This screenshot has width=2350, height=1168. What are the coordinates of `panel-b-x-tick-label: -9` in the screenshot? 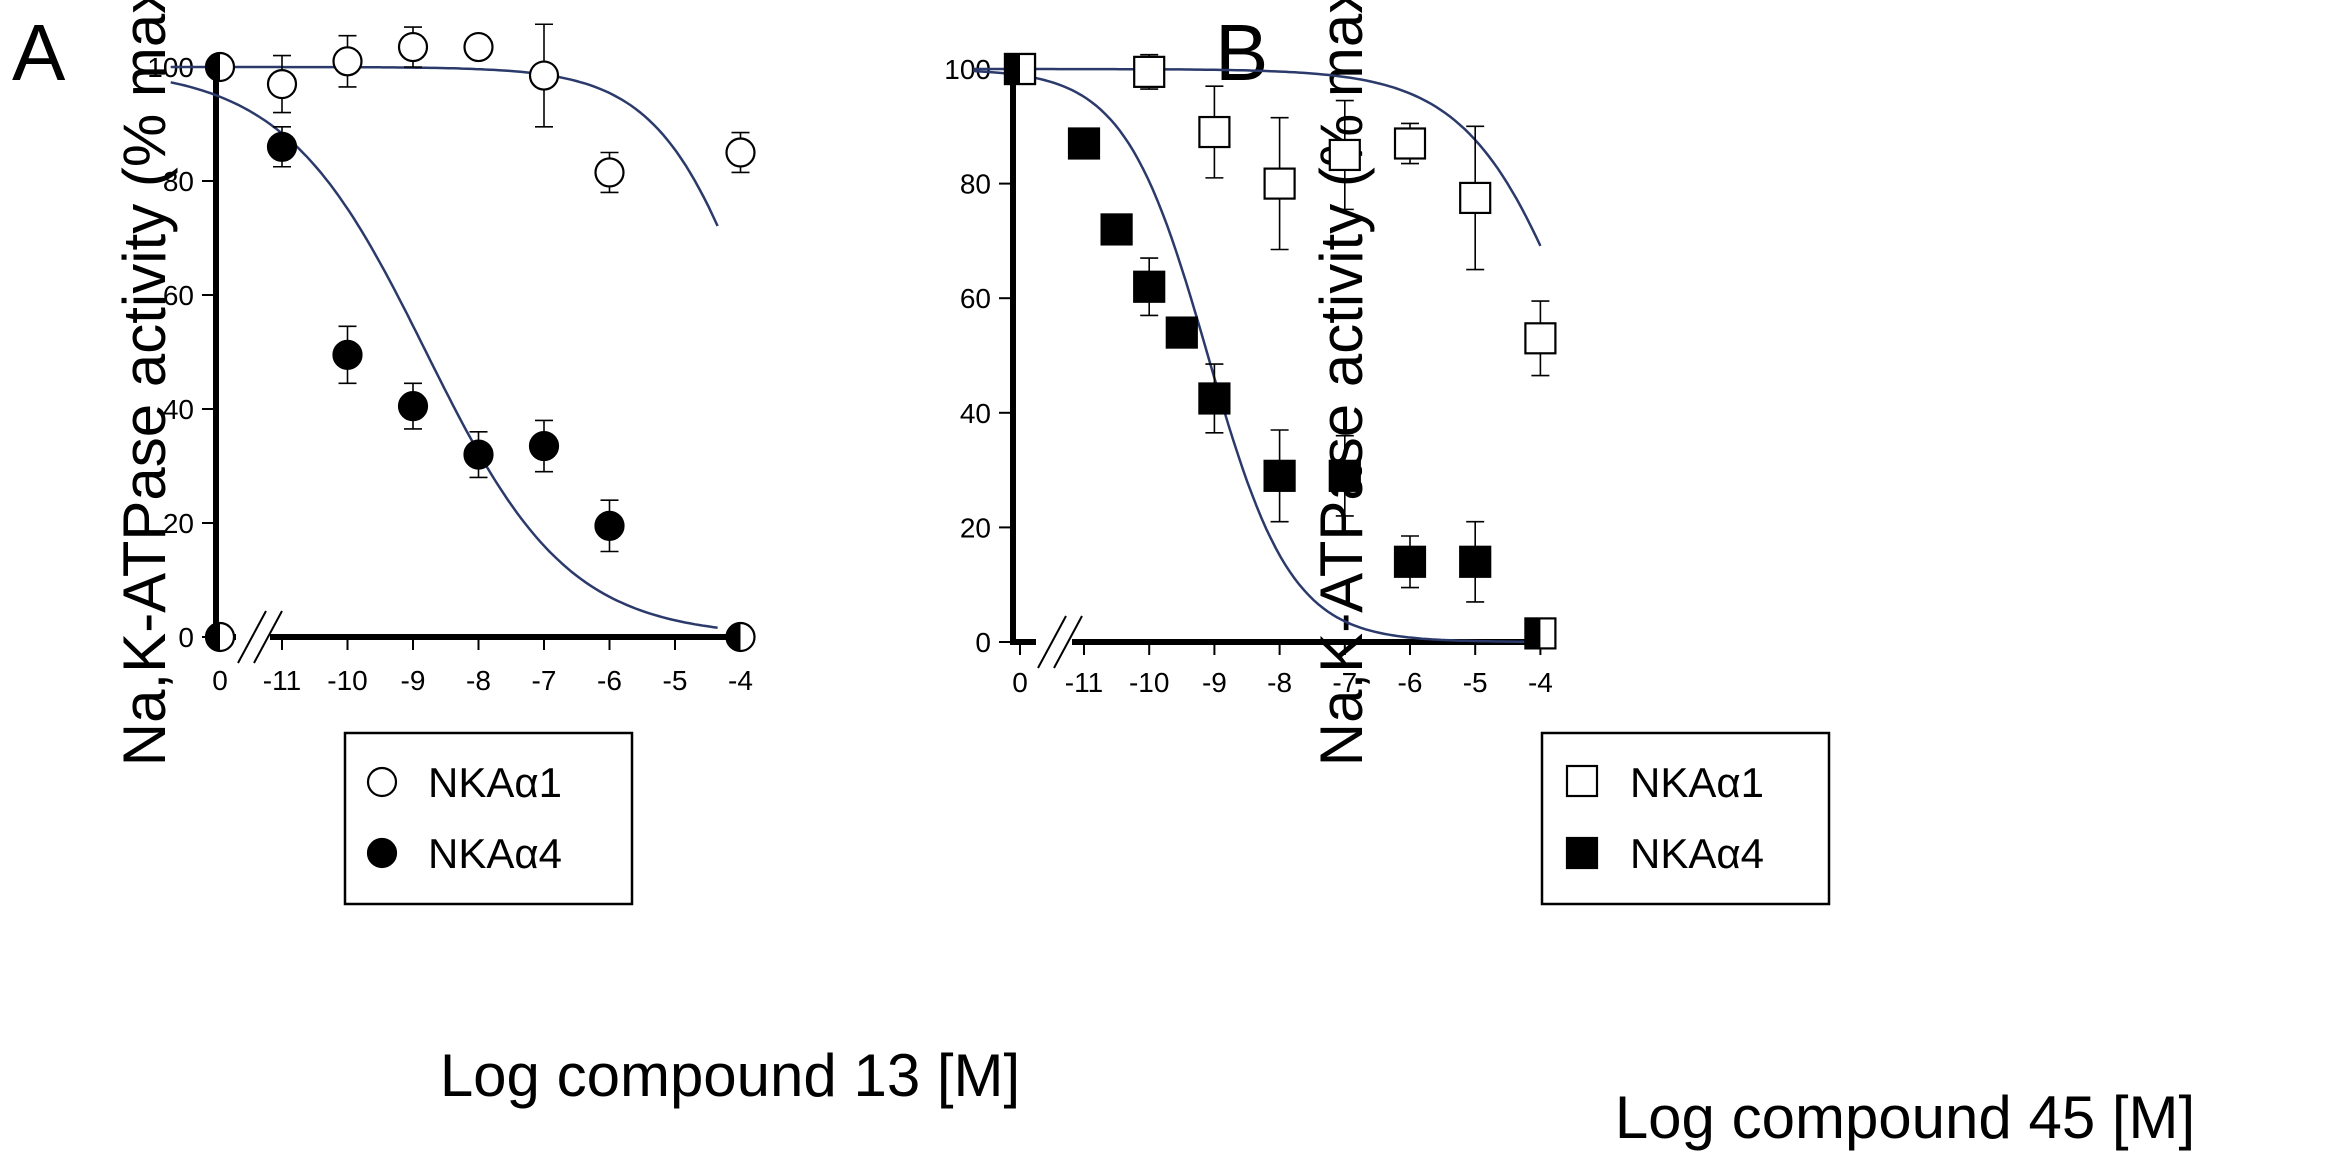 It's located at (1214, 682).